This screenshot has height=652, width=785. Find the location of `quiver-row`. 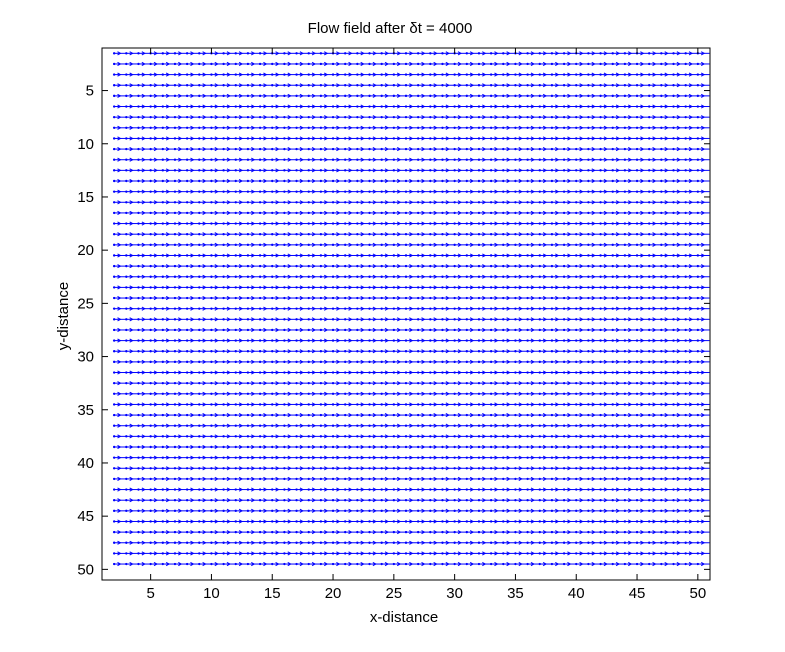

quiver-row is located at coordinates (411, 64).